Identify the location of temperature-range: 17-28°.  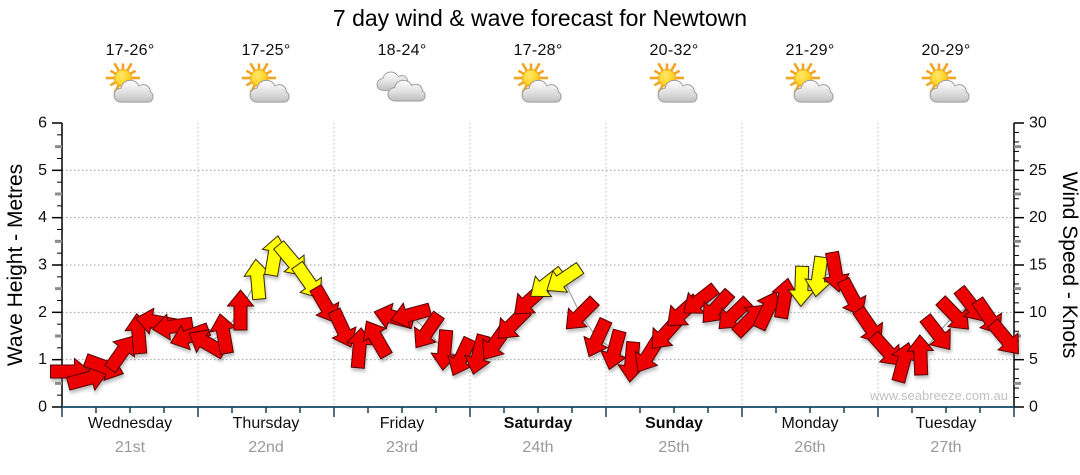
(538, 50).